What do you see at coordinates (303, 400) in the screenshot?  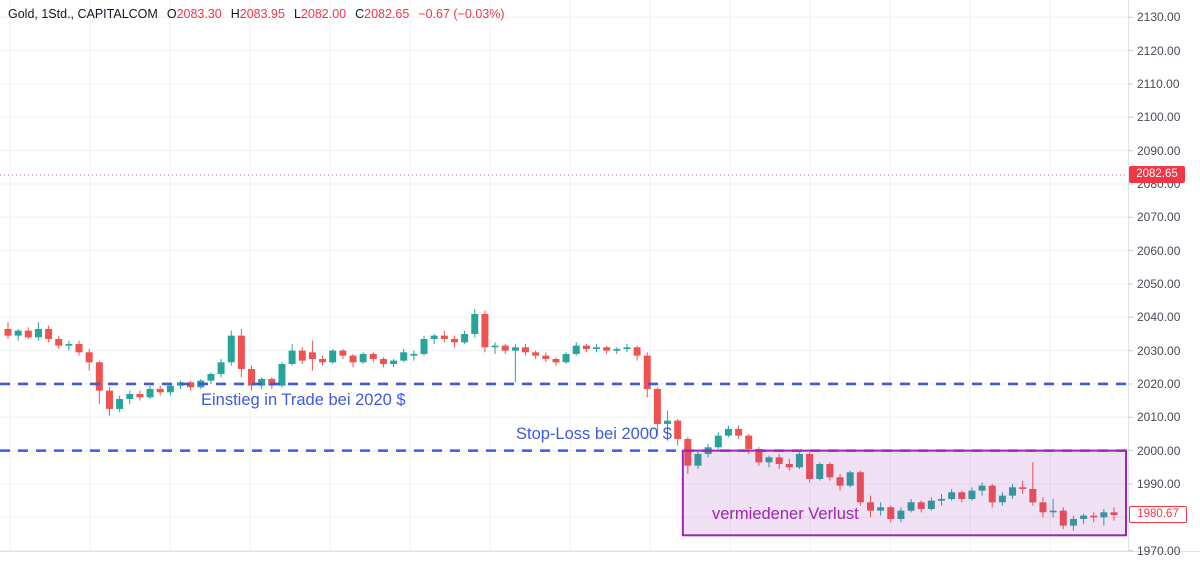 I see `entry-annotation: Einstieg in Trade bei 2020 $` at bounding box center [303, 400].